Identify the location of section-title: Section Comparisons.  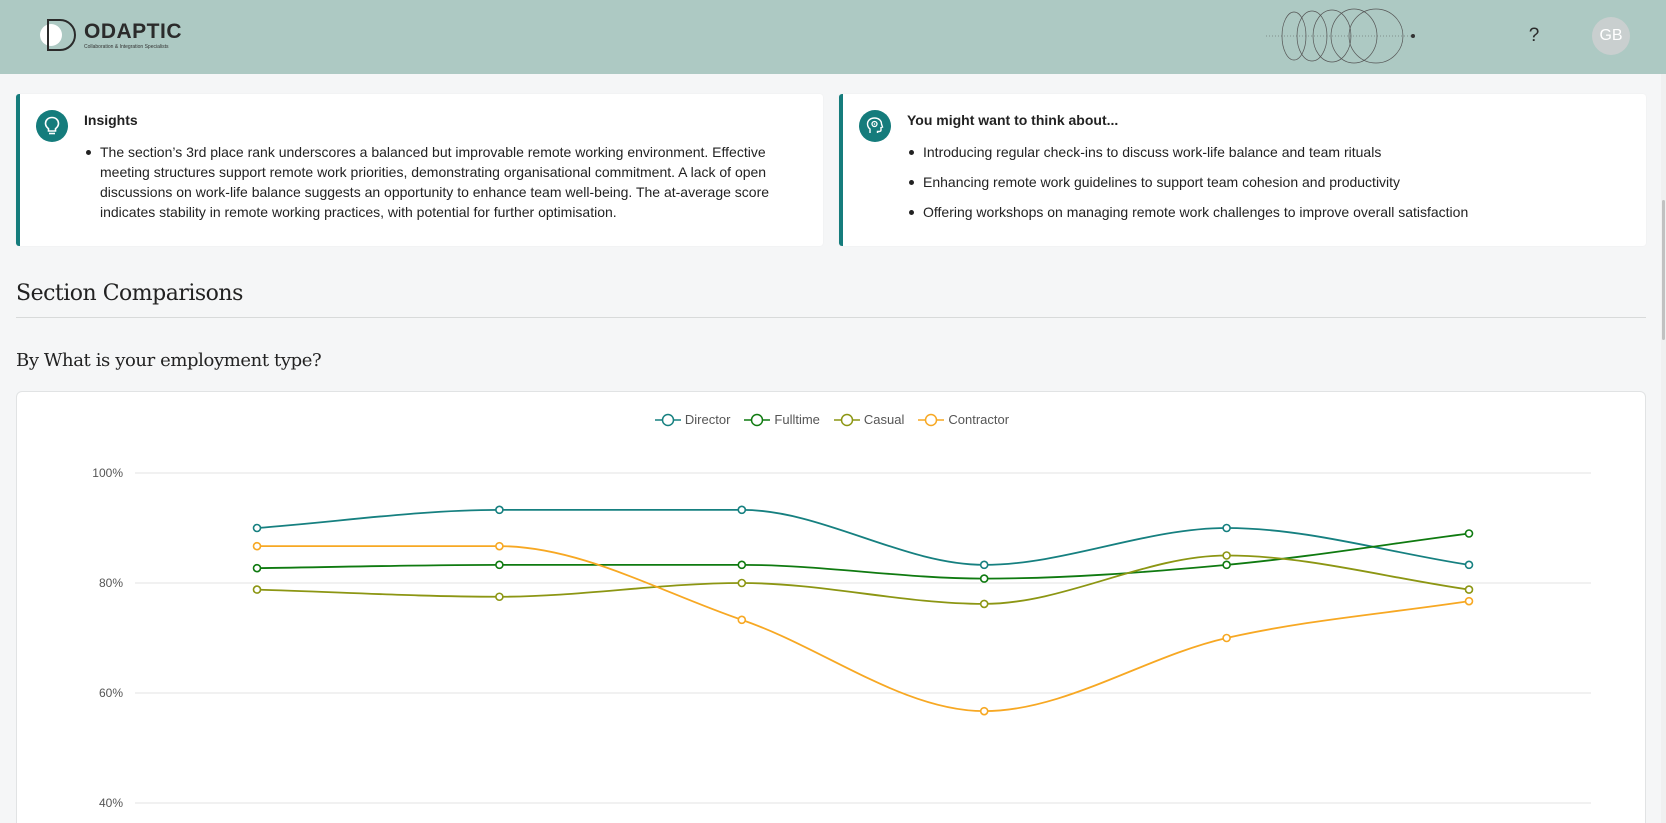
(129, 293).